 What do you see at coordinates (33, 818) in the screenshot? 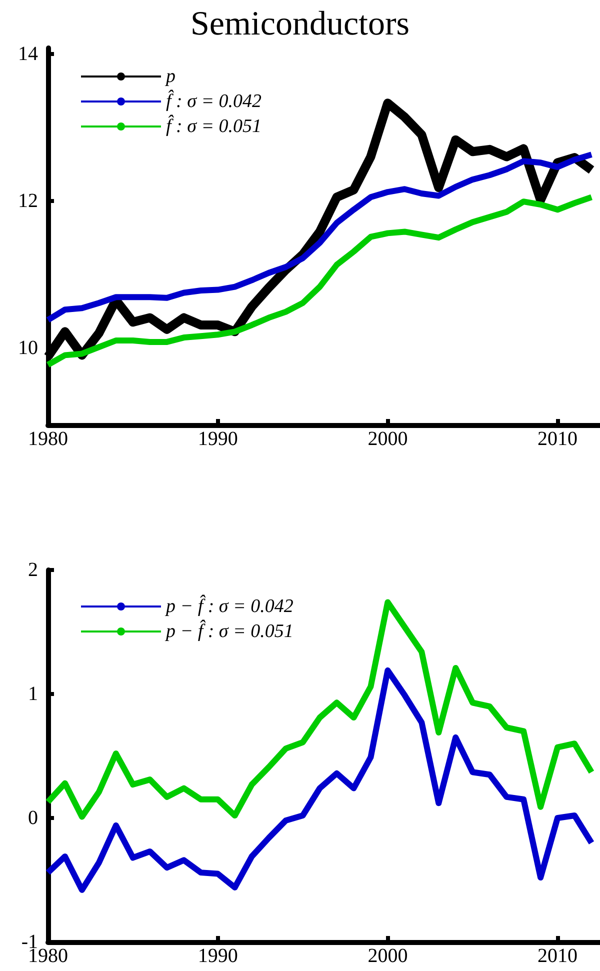
I see `y-tick-label: 0` at bounding box center [33, 818].